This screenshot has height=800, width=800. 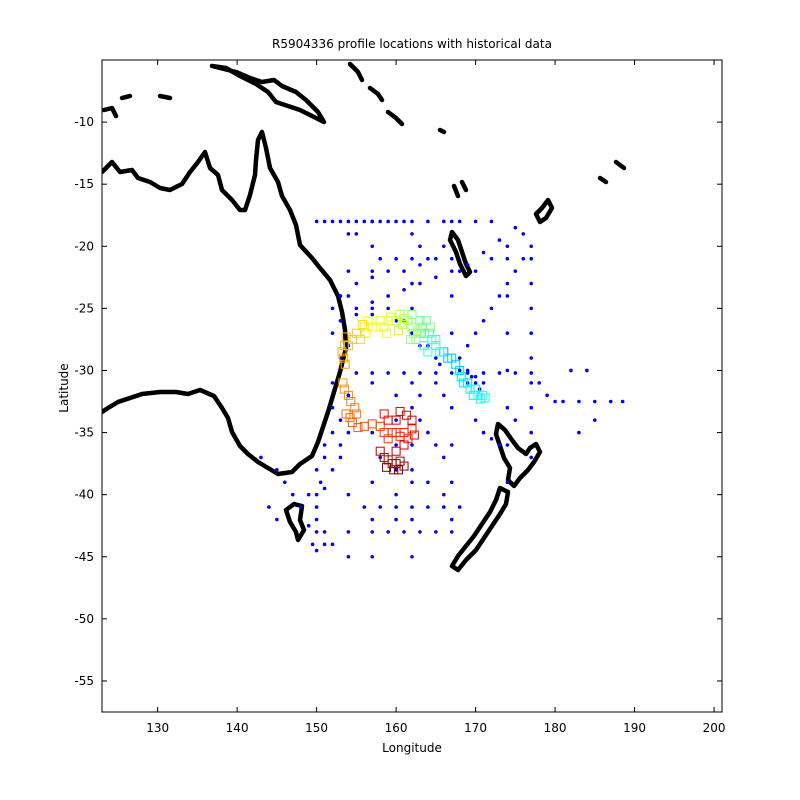 I want to click on x-tick-label: 180, so click(x=555, y=728).